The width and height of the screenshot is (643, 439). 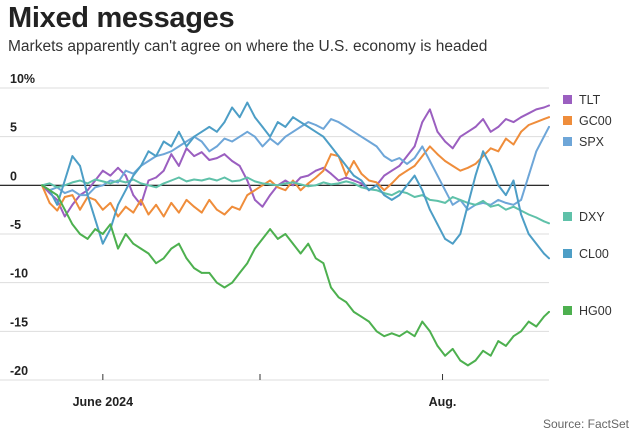 I want to click on legend-swatch-cl00, so click(x=567, y=253).